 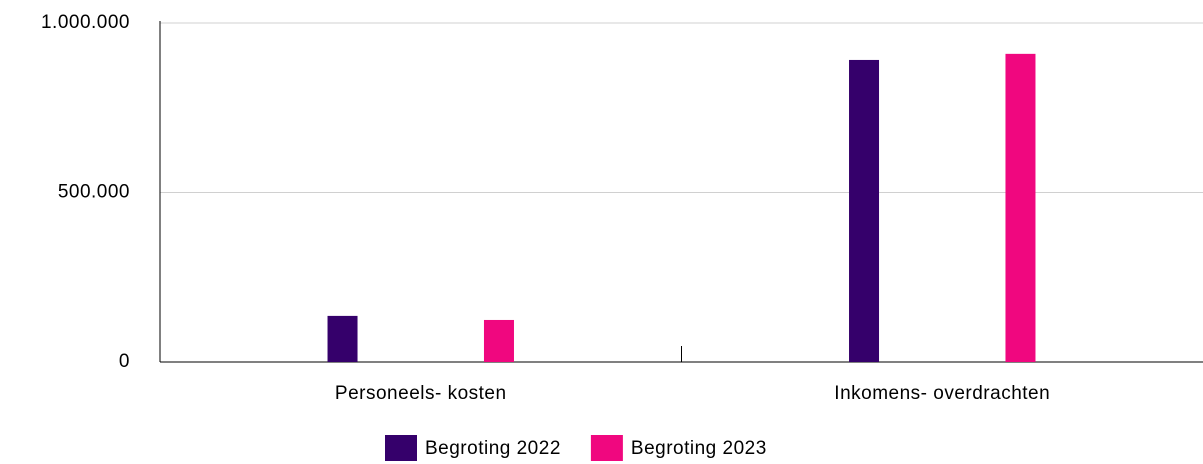 I want to click on y-tick-label: 500.000, so click(x=94, y=192).